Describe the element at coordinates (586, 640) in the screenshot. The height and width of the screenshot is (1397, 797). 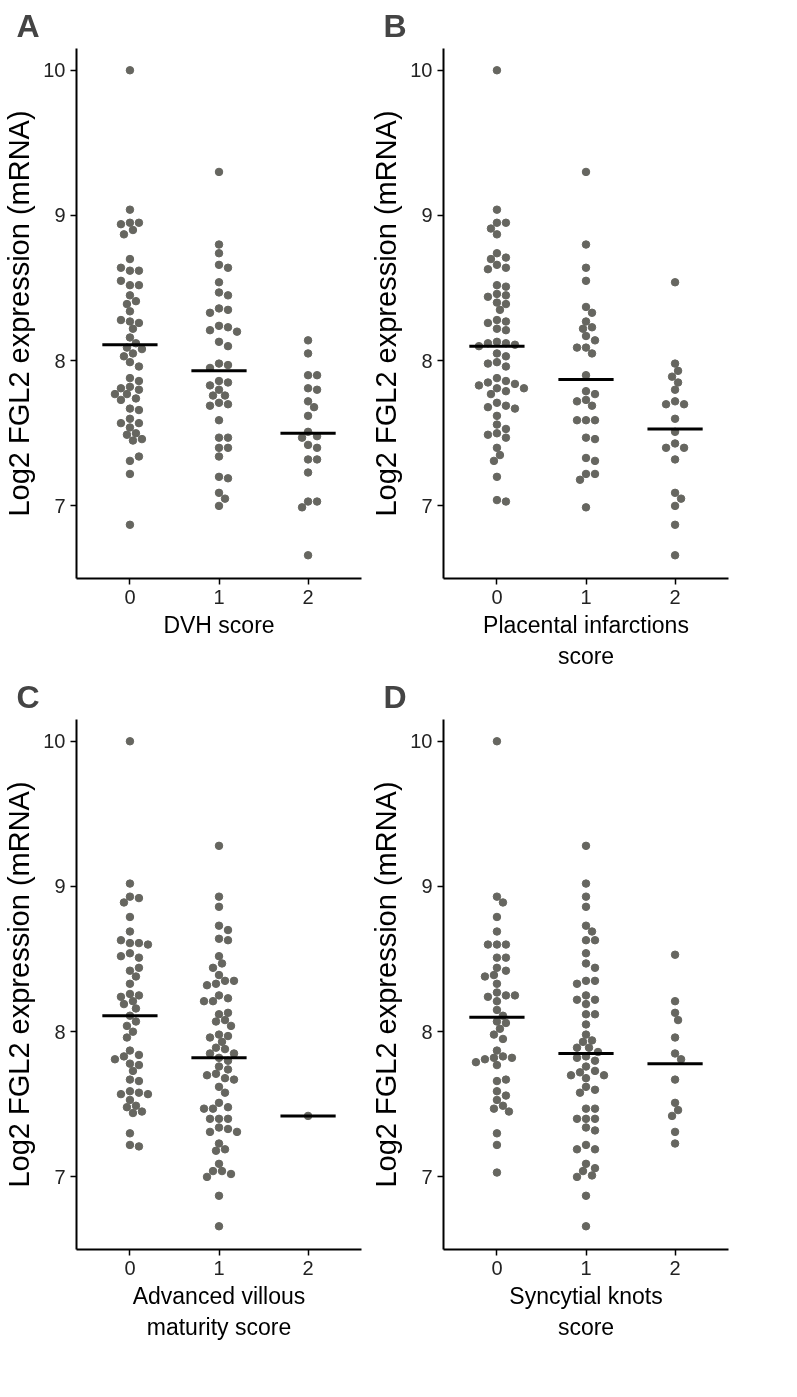
I see `x-axis-title: Placental infarctions score` at that location.